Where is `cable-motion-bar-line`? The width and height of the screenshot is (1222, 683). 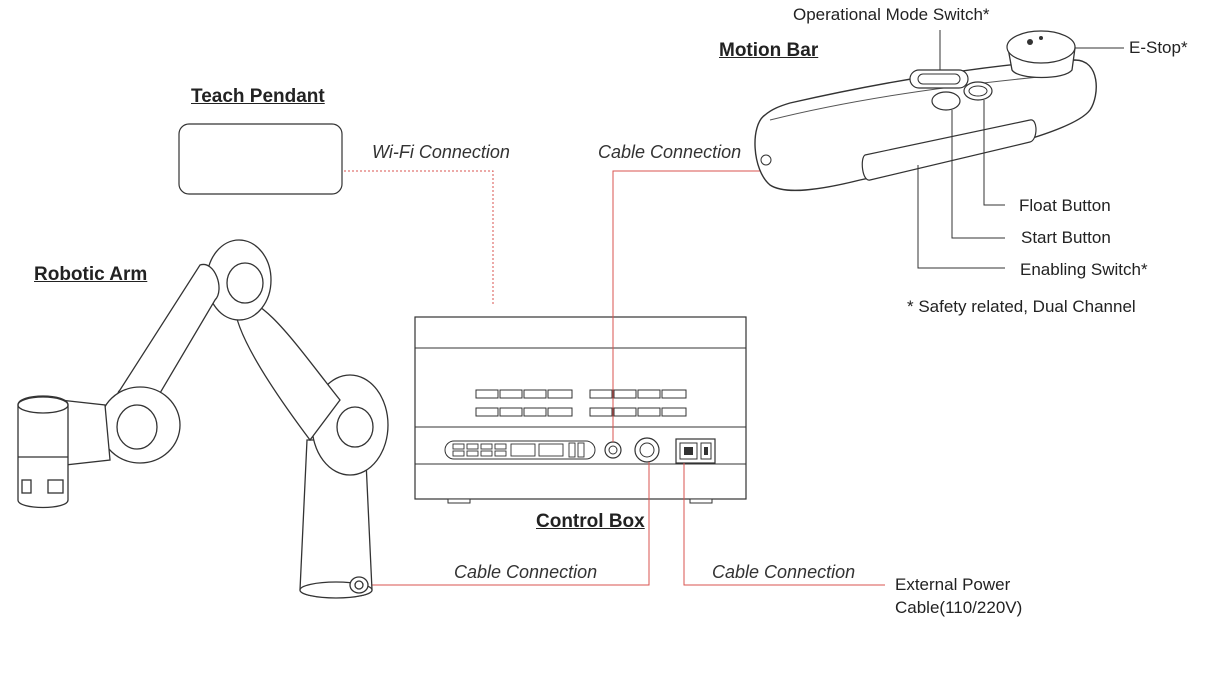 cable-motion-bar-line is located at coordinates (688, 306).